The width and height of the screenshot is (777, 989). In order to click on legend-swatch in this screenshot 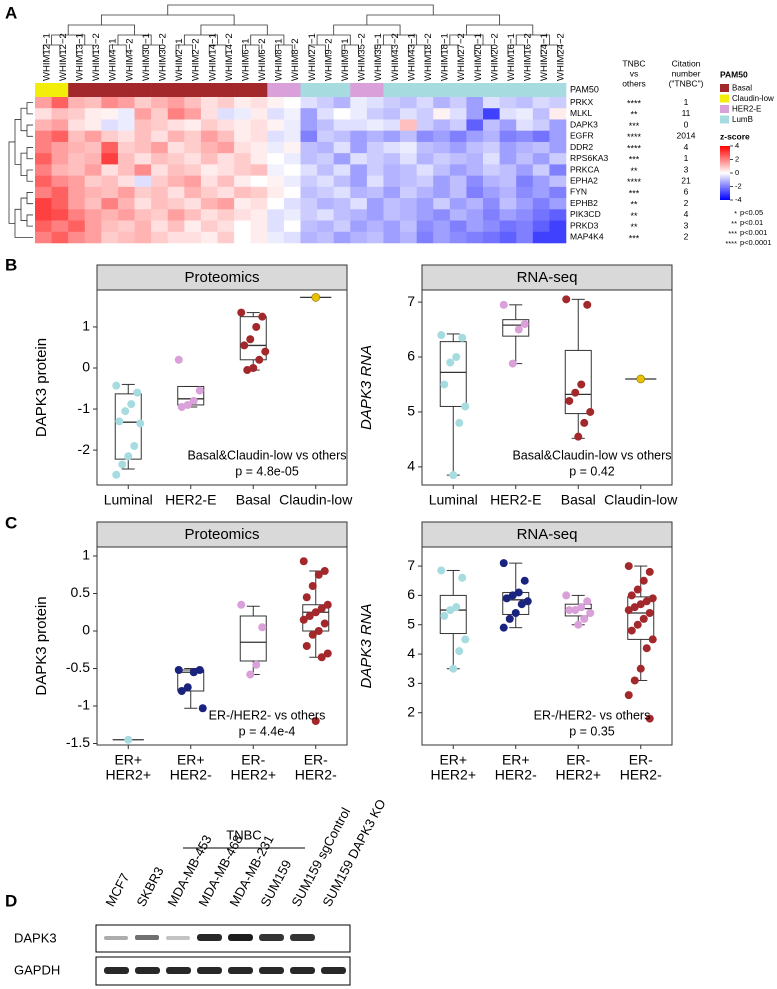, I will do `click(724, 119)`.